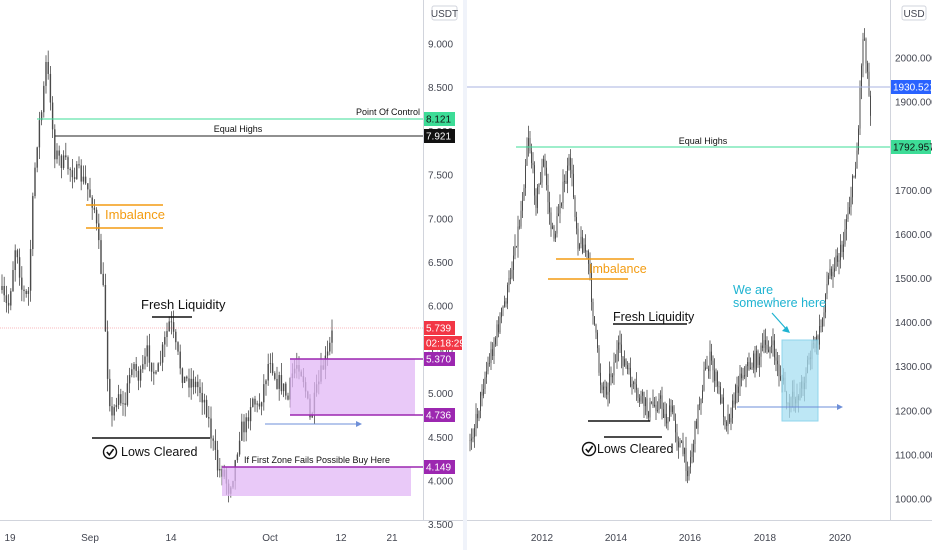  What do you see at coordinates (913, 455) in the screenshot?
I see `right-price-tick-label: 1100.000` at bounding box center [913, 455].